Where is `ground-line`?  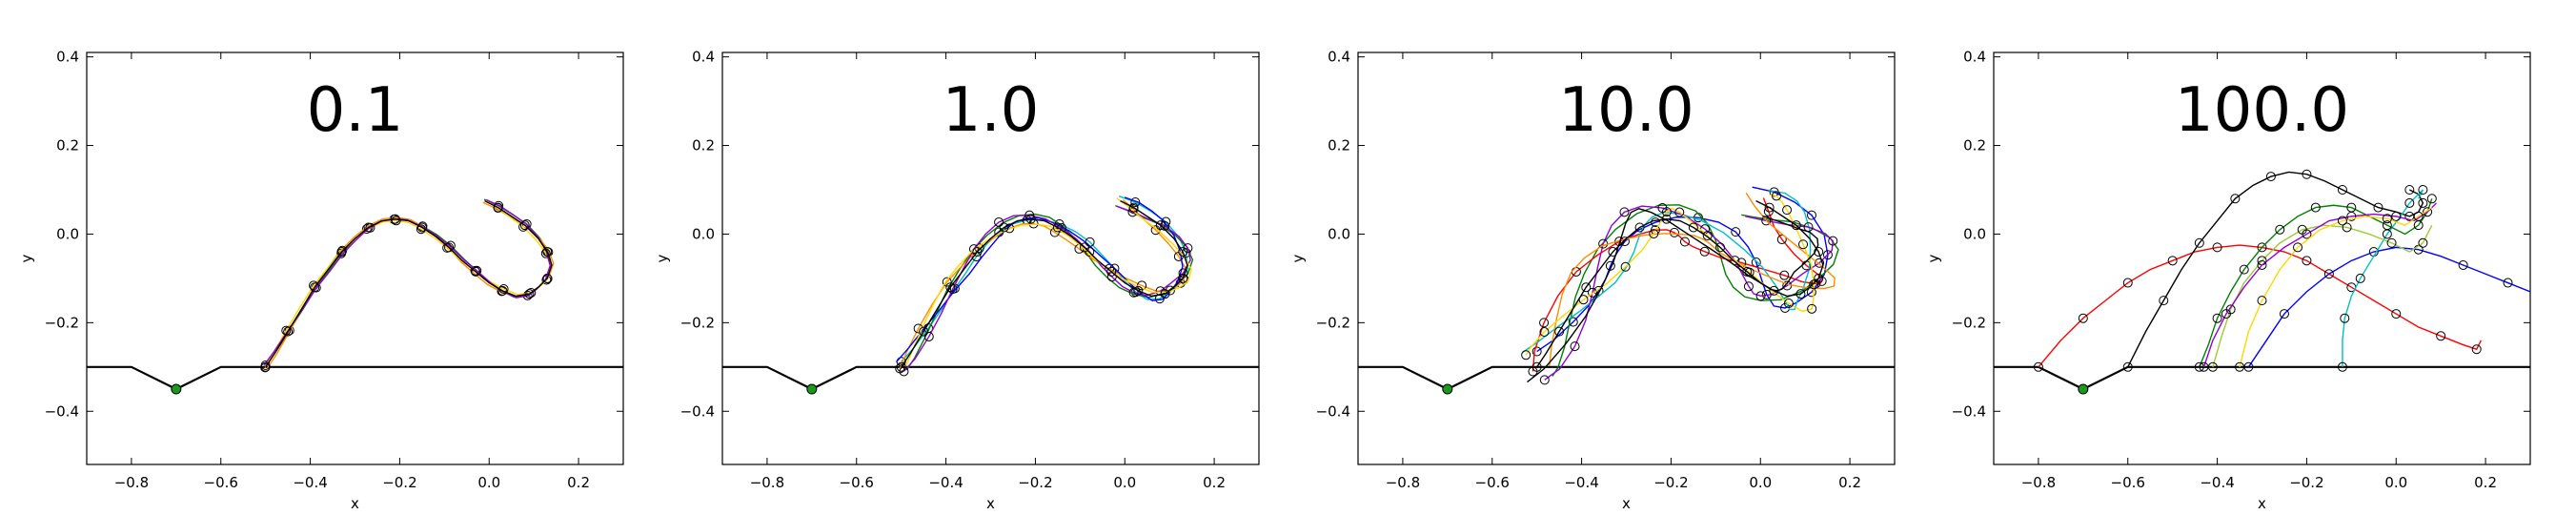 ground-line is located at coordinates (2262, 378).